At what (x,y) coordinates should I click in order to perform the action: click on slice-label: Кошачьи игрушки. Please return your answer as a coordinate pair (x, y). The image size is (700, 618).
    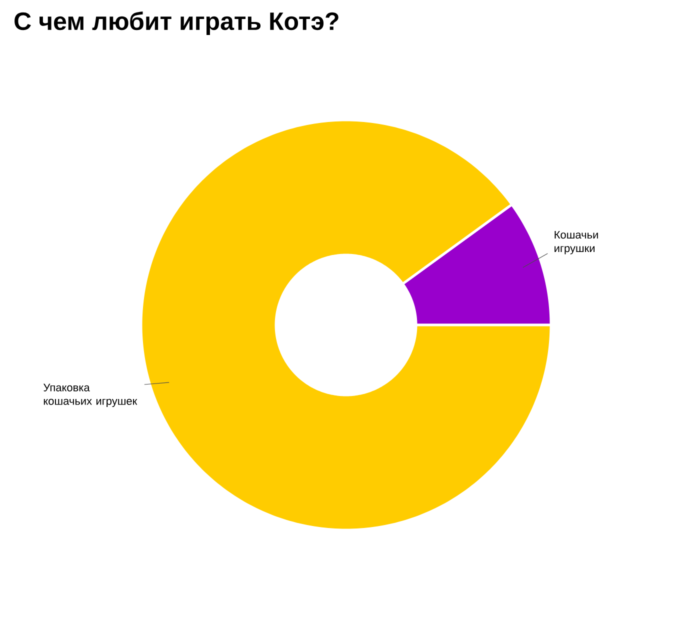
    Looking at the image, I should click on (576, 242).